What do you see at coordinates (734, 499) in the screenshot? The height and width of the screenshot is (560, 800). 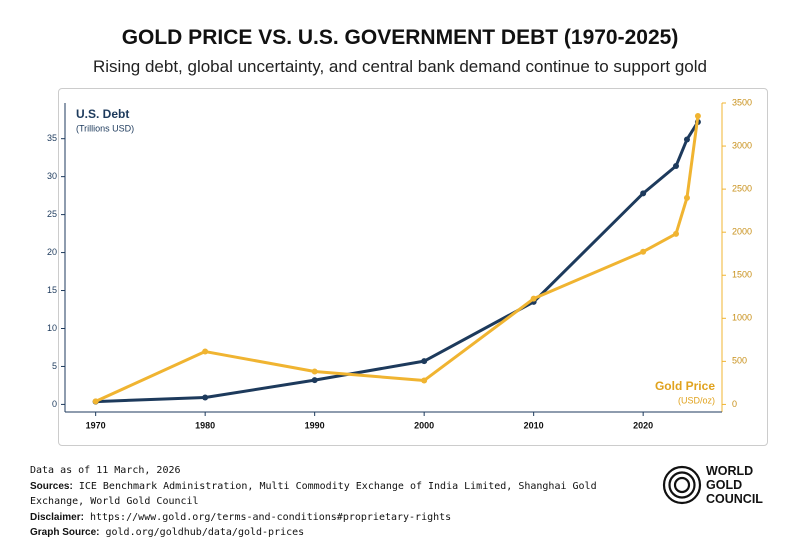 I see `logo-line: COUNCIL` at bounding box center [734, 499].